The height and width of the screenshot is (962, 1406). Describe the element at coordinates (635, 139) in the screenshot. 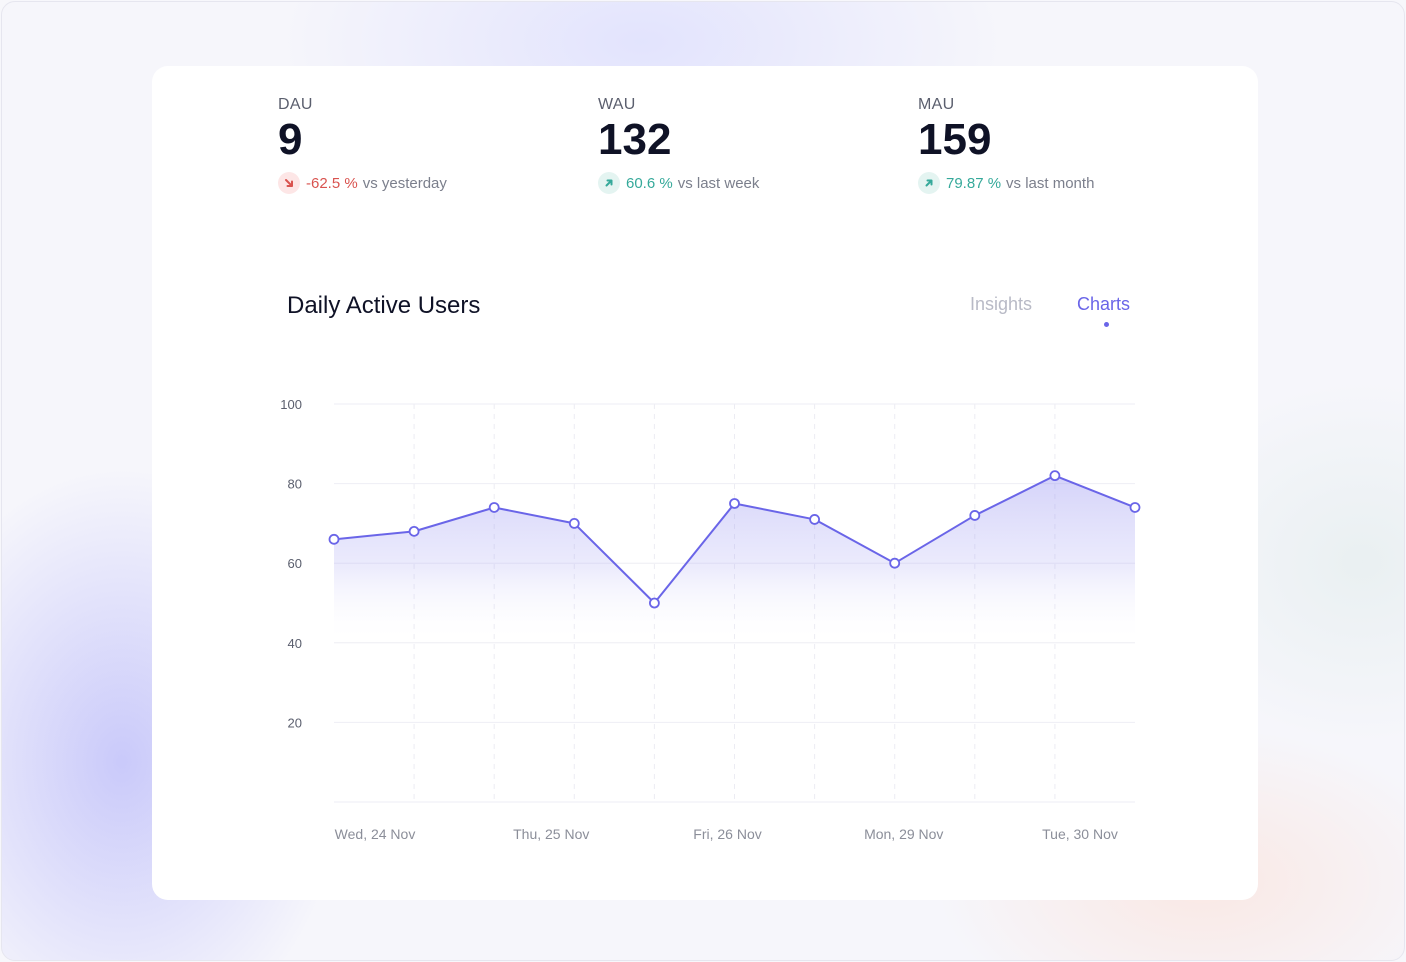

I see `kpi-value: 132` at that location.